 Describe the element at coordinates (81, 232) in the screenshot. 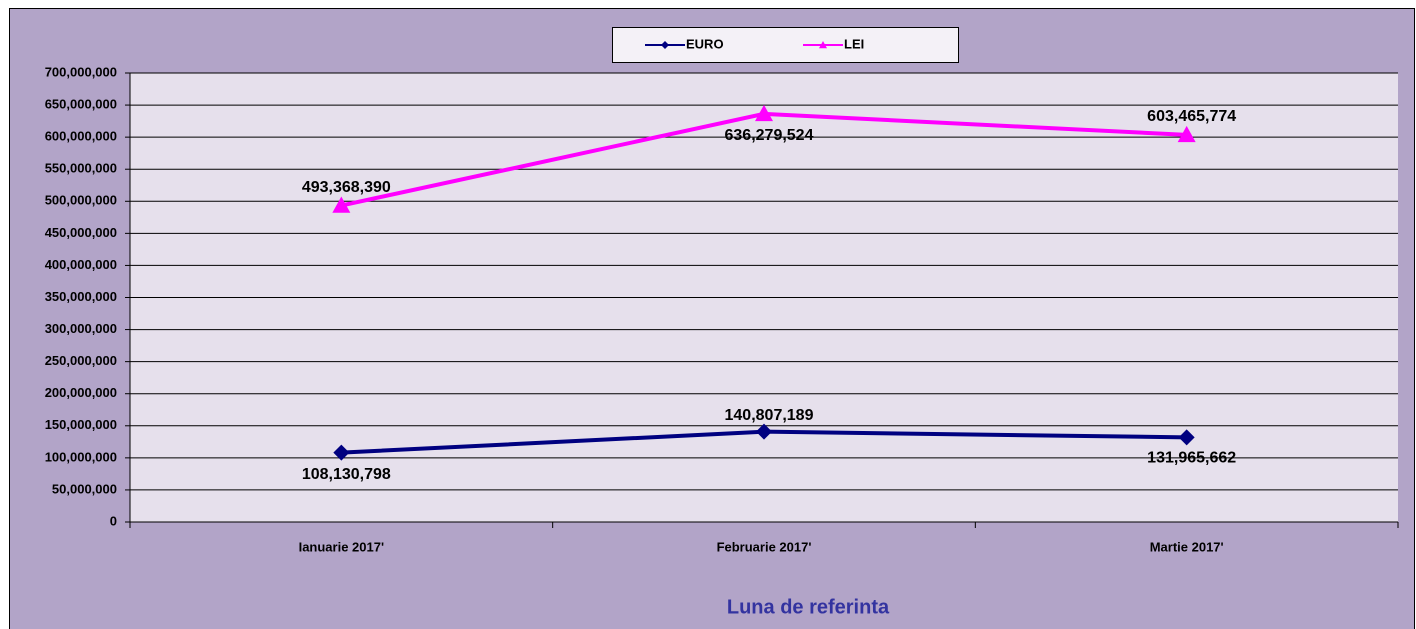

I see `y-tick-label: 450,000,000` at that location.